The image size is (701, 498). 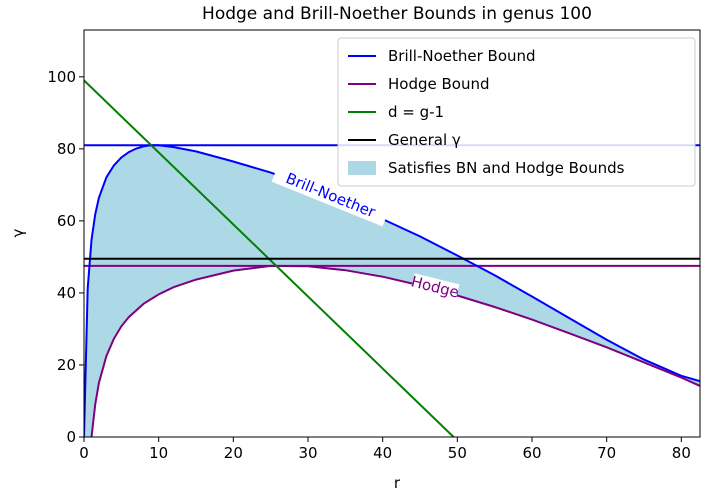 I want to click on y-tick-label: 0, so click(x=71, y=437).